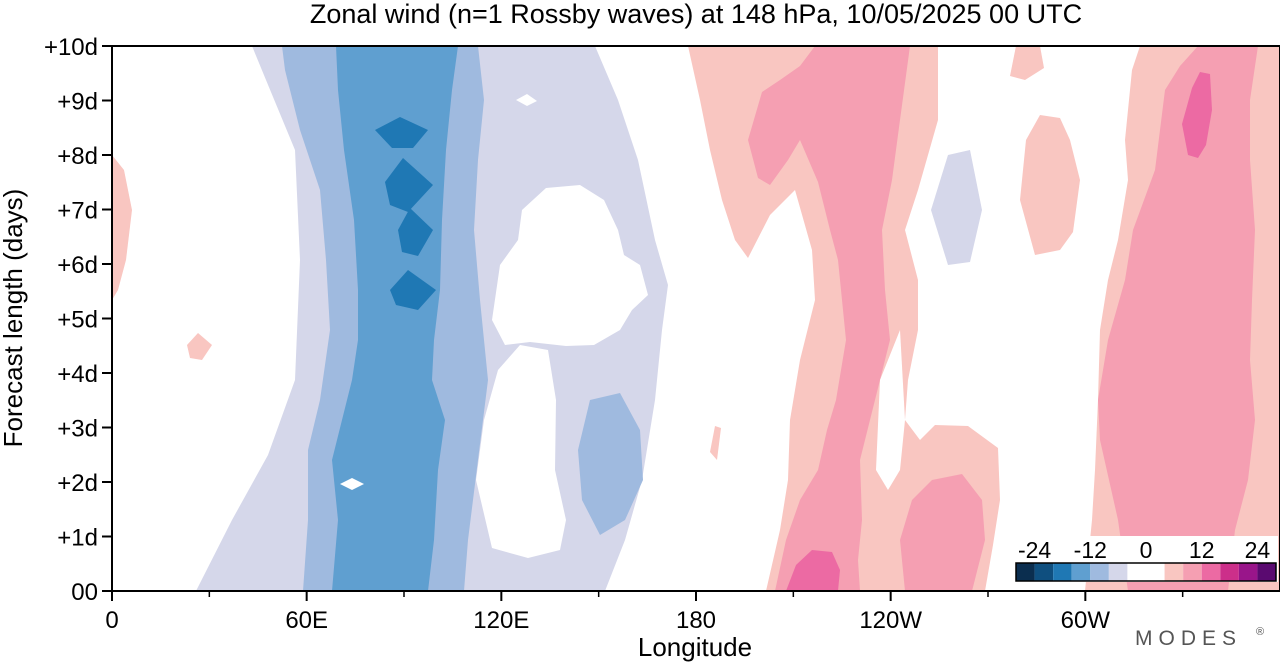 This screenshot has height=664, width=1280. Describe the element at coordinates (1086, 620) in the screenshot. I see `x-tick-label: 60W` at that location.